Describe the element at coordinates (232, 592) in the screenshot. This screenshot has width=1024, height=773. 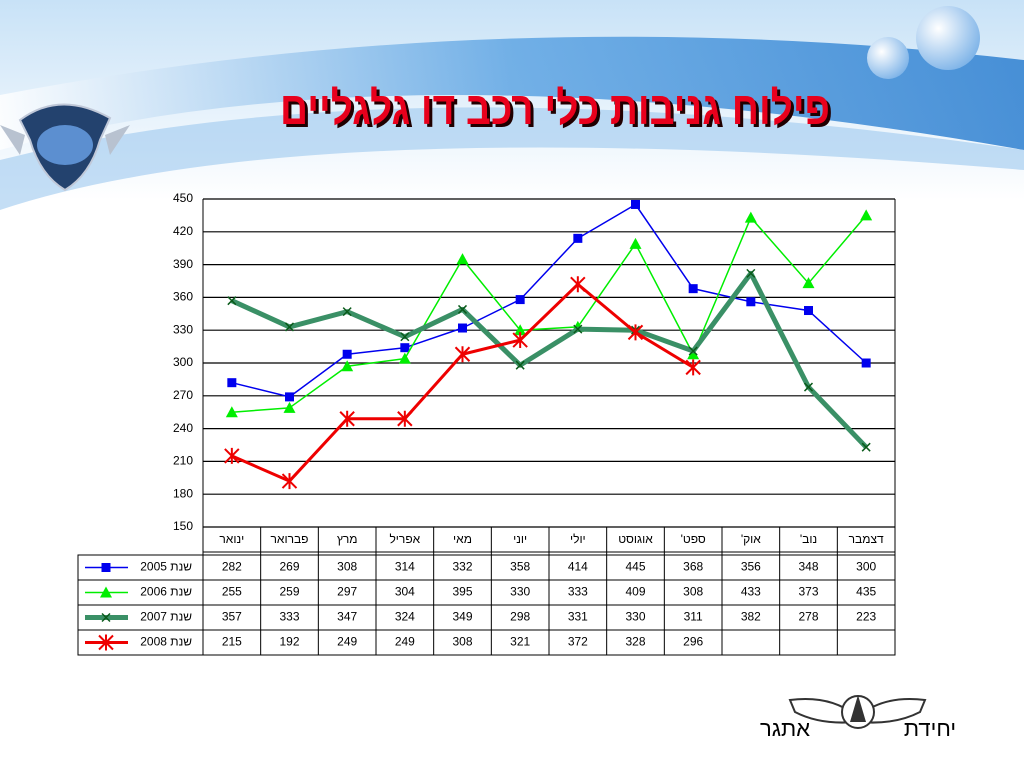
I see `table-cell: 255` at that location.